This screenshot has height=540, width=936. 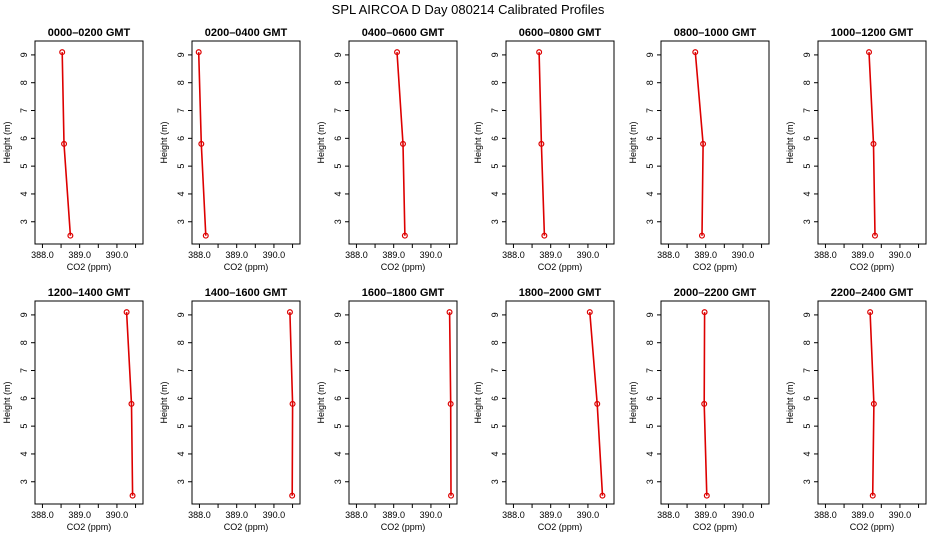 I want to click on panel-title: 0200–0400 GMT, so click(x=246, y=33).